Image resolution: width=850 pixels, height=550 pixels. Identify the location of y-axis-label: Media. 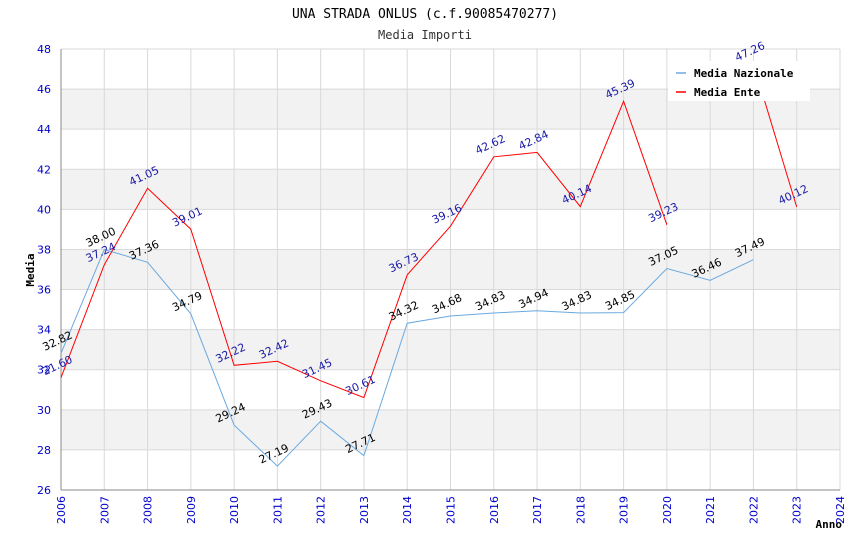
(30, 269).